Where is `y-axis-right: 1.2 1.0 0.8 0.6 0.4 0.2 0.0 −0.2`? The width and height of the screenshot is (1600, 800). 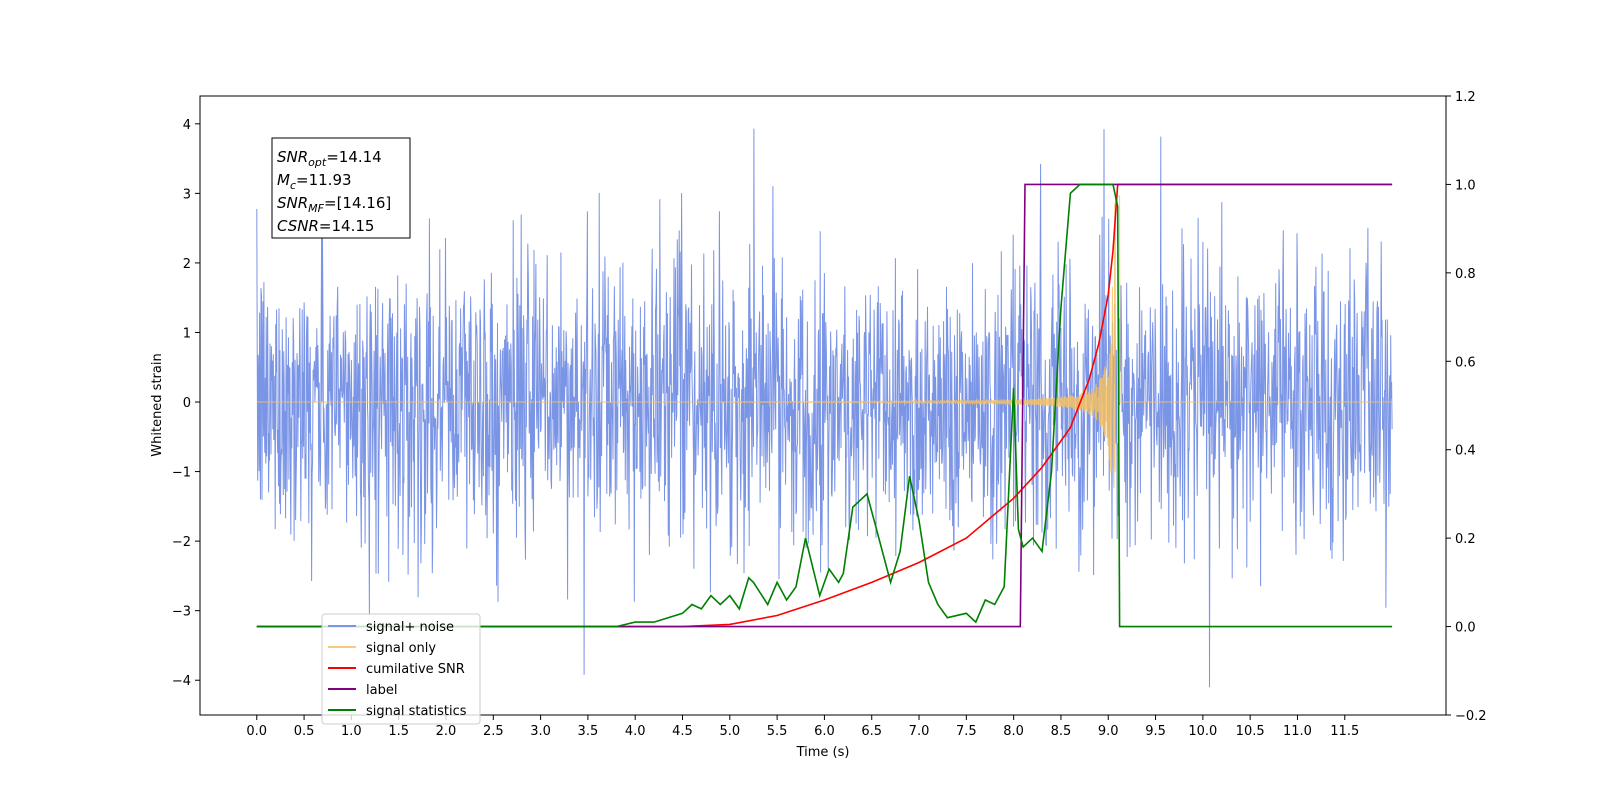 y-axis-right: 1.2 1.0 0.8 0.6 0.4 0.2 0.0 −0.2 is located at coordinates (1466, 407).